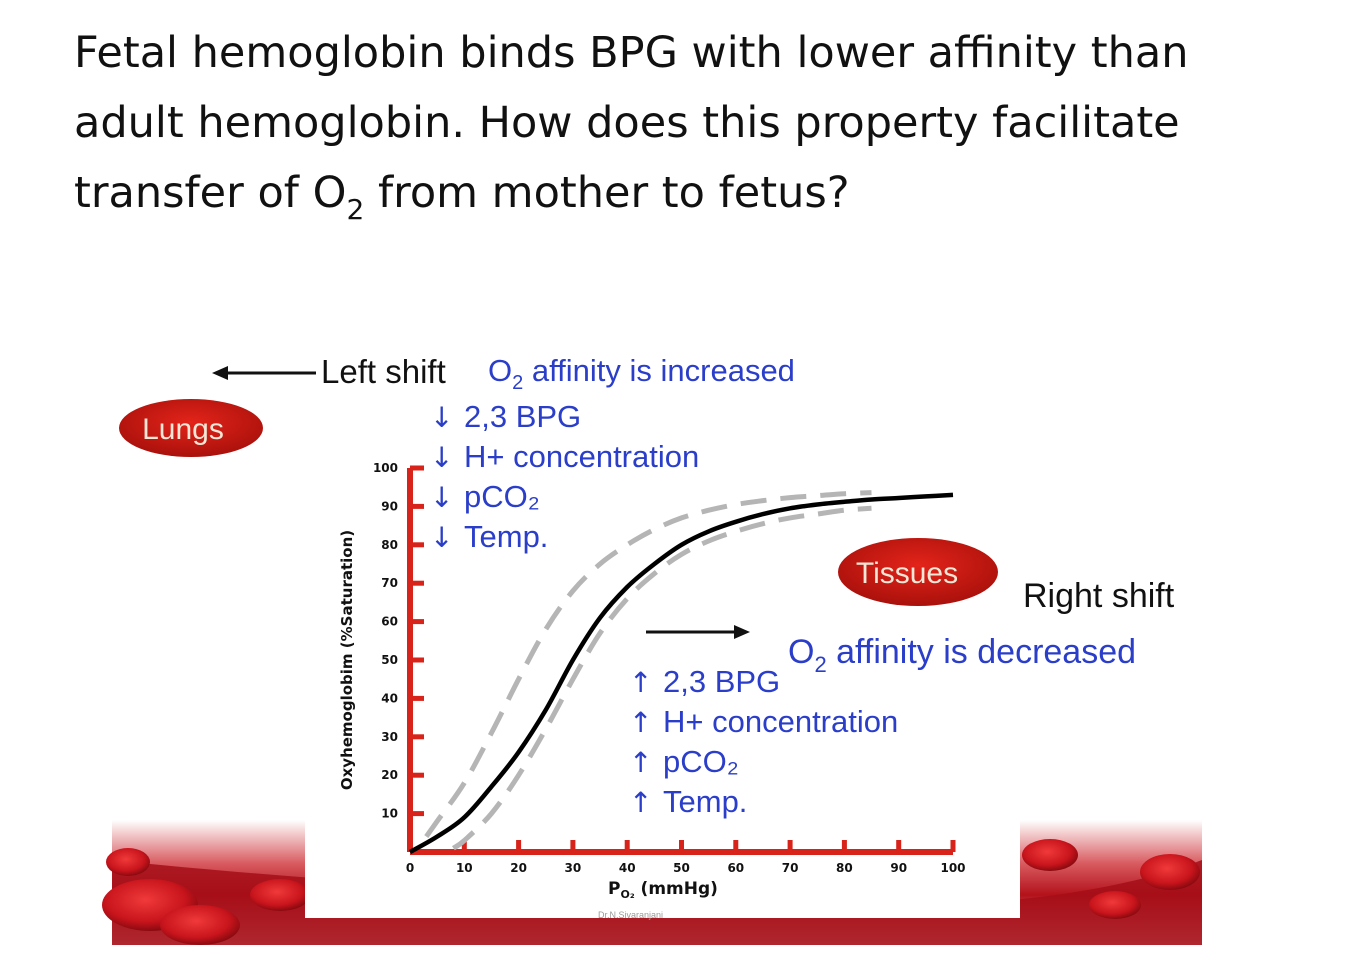 This screenshot has width=1348, height=978. What do you see at coordinates (389, 775) in the screenshot?
I see `y-tick-label: 20` at bounding box center [389, 775].